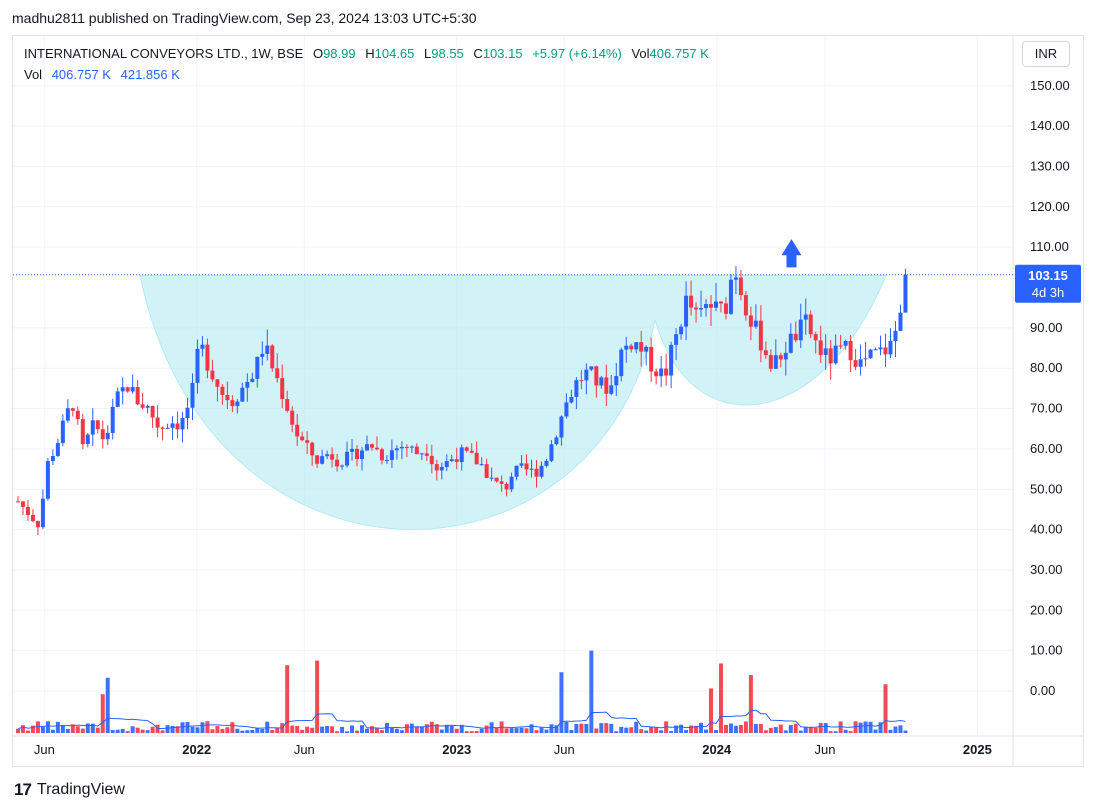  Describe the element at coordinates (102, 74) in the screenshot. I see `volume-legend-row: Vol 406.757 K 421.856 K` at that location.